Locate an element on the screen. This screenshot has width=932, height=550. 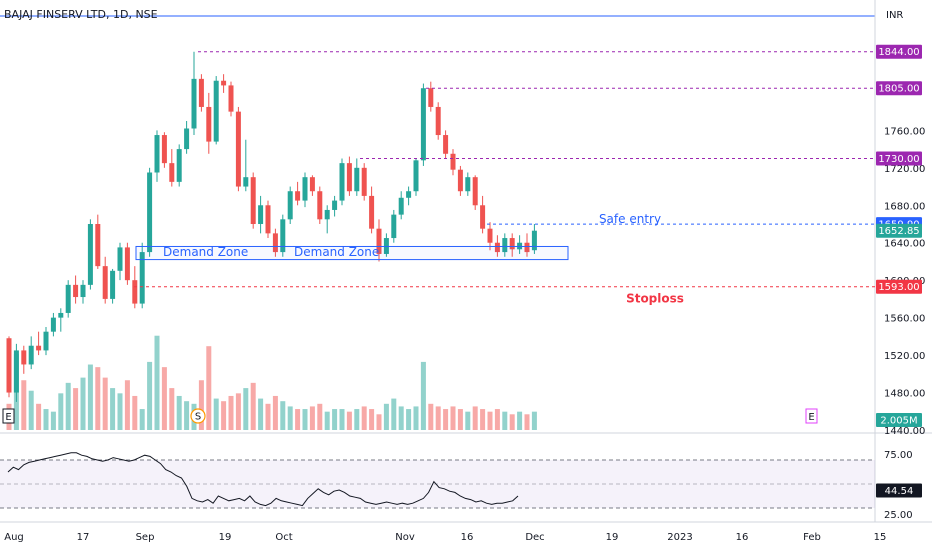
time-tick-label: 2023 is located at coordinates (679, 537).